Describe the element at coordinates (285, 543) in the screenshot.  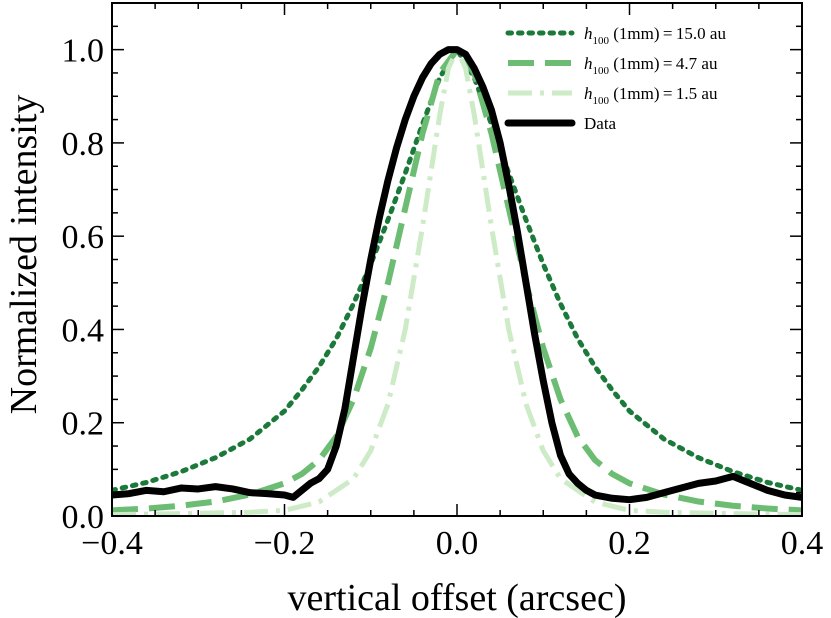
I see `x-tick-label: −0.2` at that location.